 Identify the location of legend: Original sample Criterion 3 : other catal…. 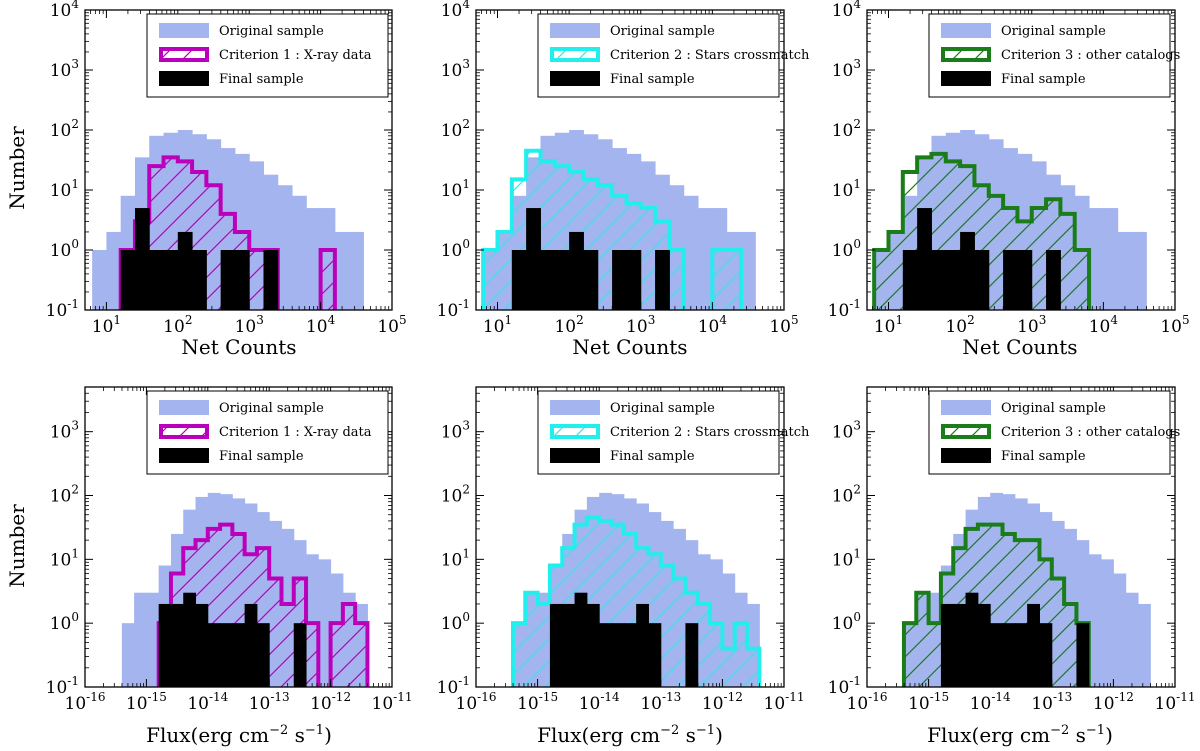
(1054, 55).